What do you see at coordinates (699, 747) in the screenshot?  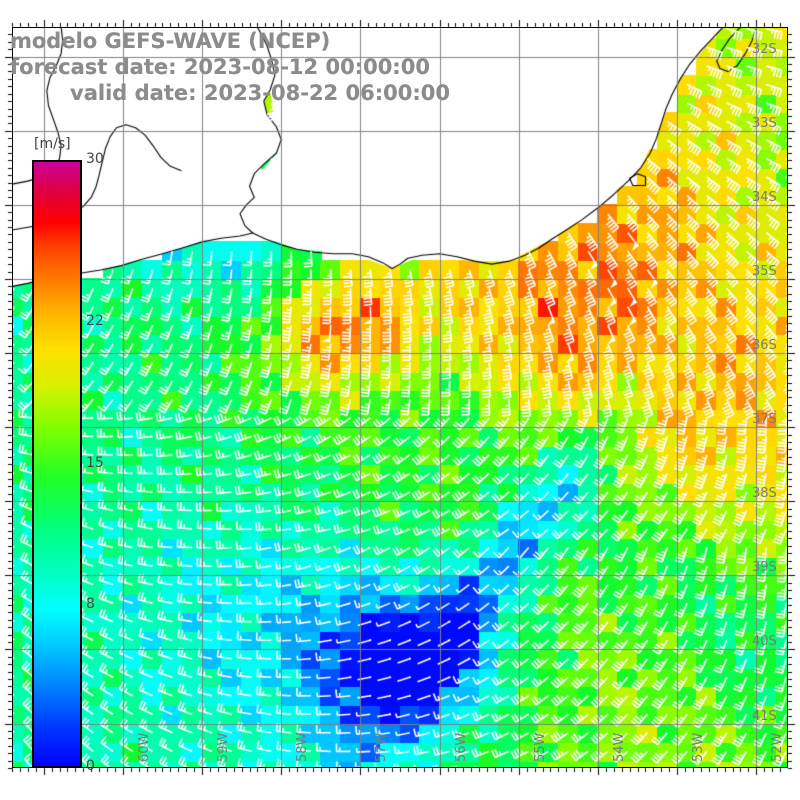 I see `longitude-label-53w: 53W` at bounding box center [699, 747].